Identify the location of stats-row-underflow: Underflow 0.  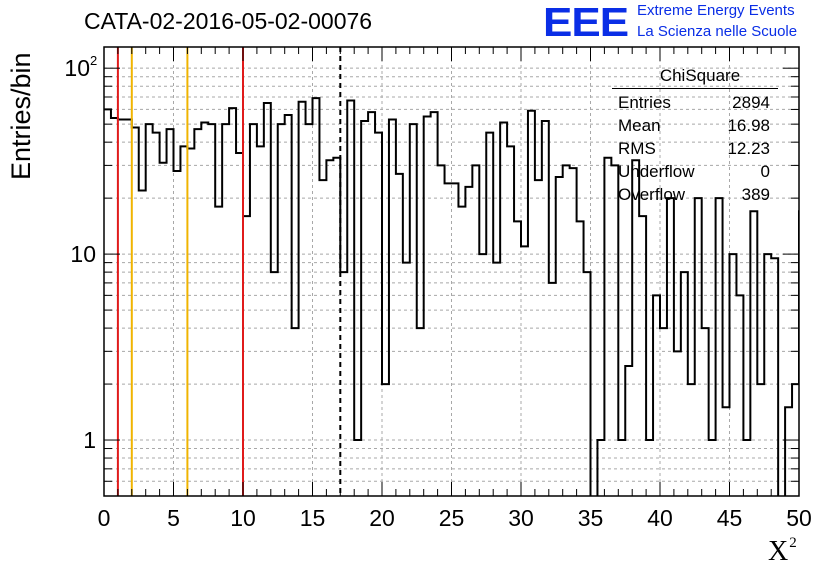
(695, 171).